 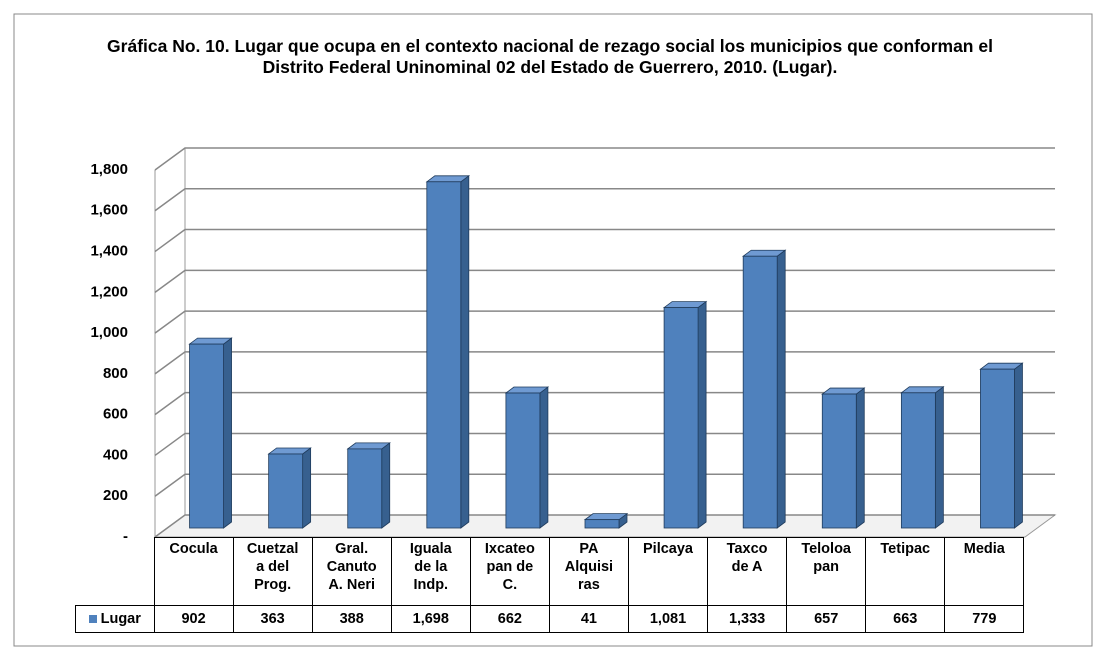 What do you see at coordinates (115, 454) in the screenshot?
I see `y-tick-label: 400` at bounding box center [115, 454].